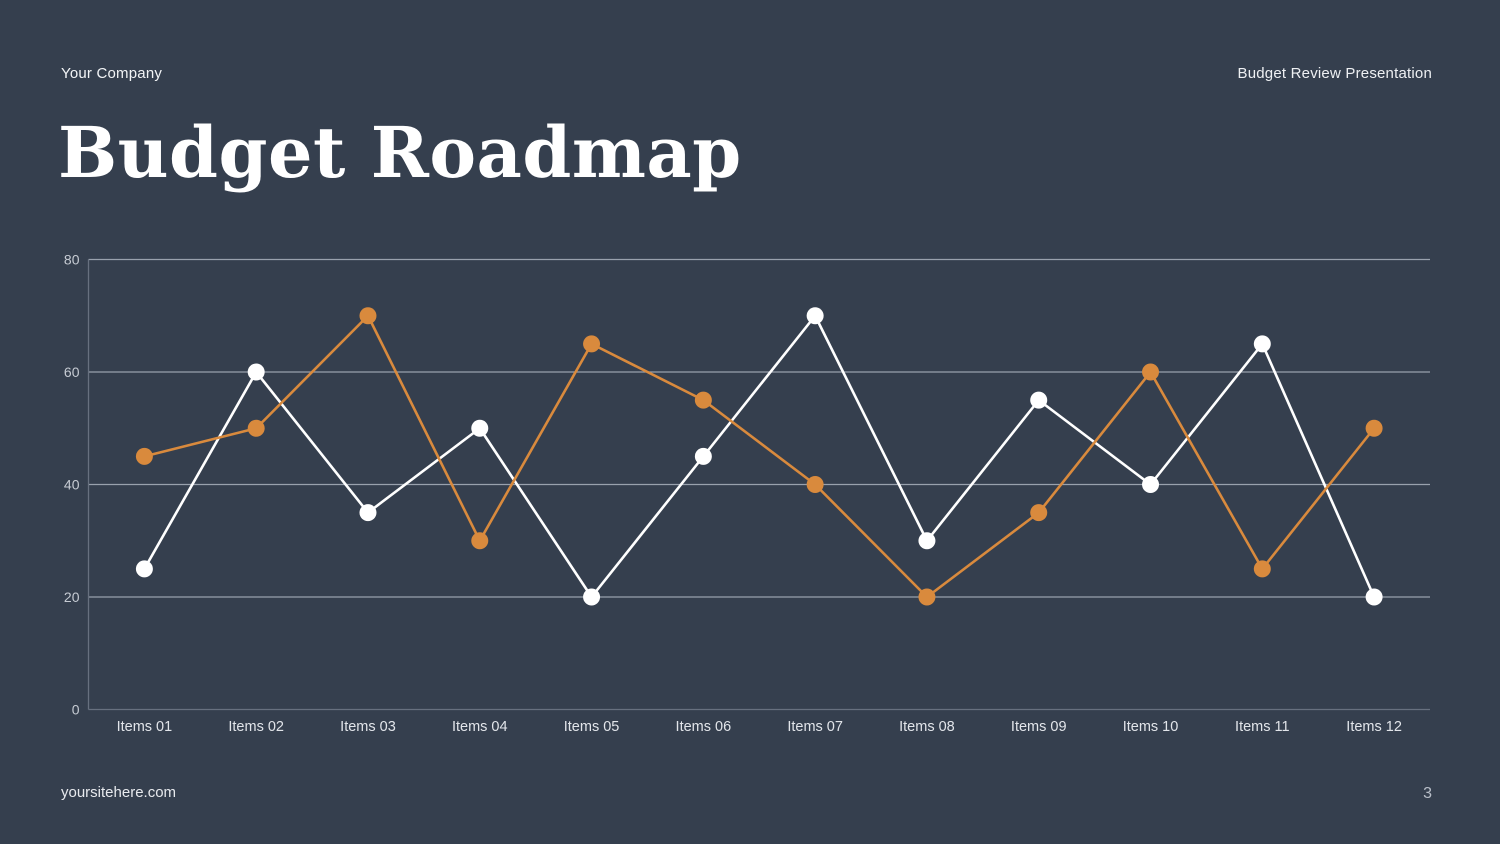  Describe the element at coordinates (72, 372) in the screenshot. I see `y-tick-label: 60` at that location.